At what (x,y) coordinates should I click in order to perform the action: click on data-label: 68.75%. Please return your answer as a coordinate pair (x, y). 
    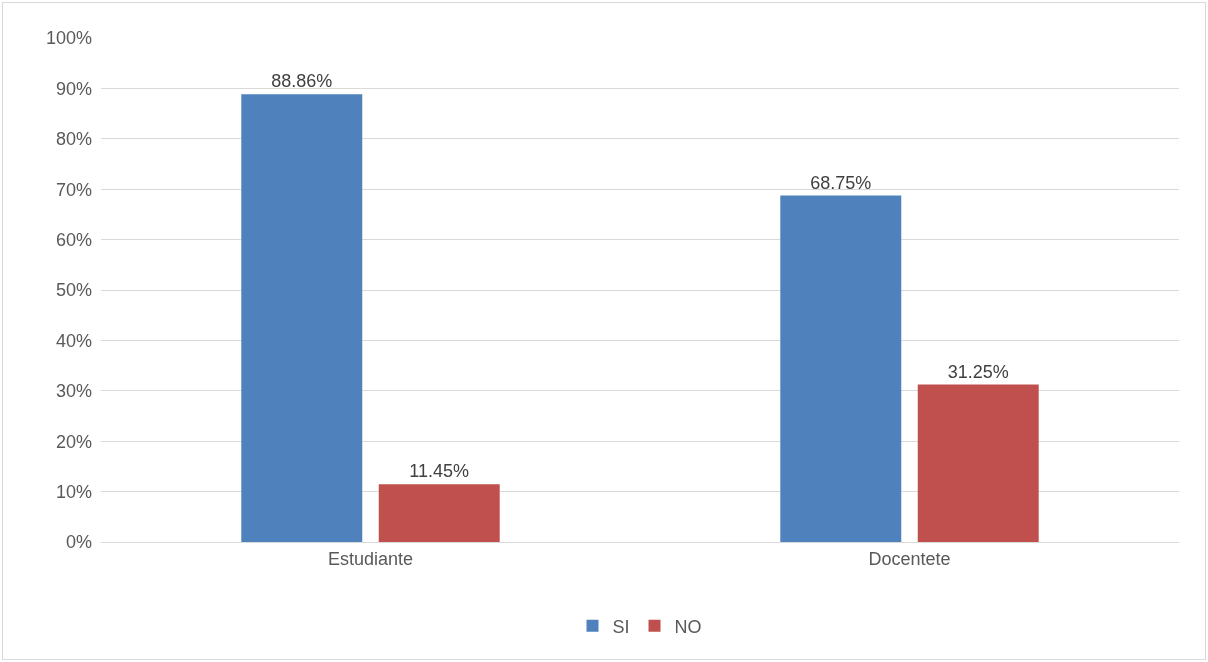
    Looking at the image, I should click on (841, 182).